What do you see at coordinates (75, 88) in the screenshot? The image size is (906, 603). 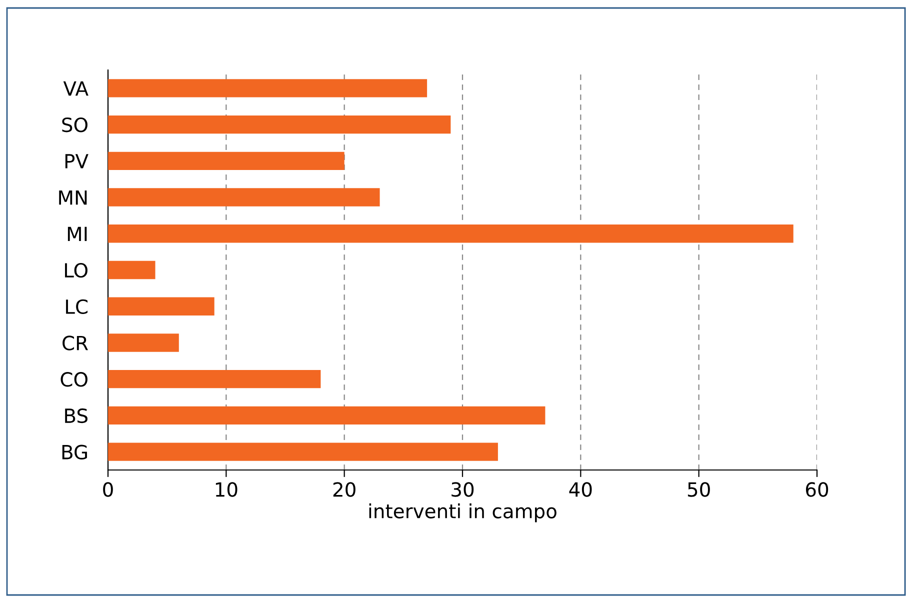 I see `y-tick-label: VA` at bounding box center [75, 88].